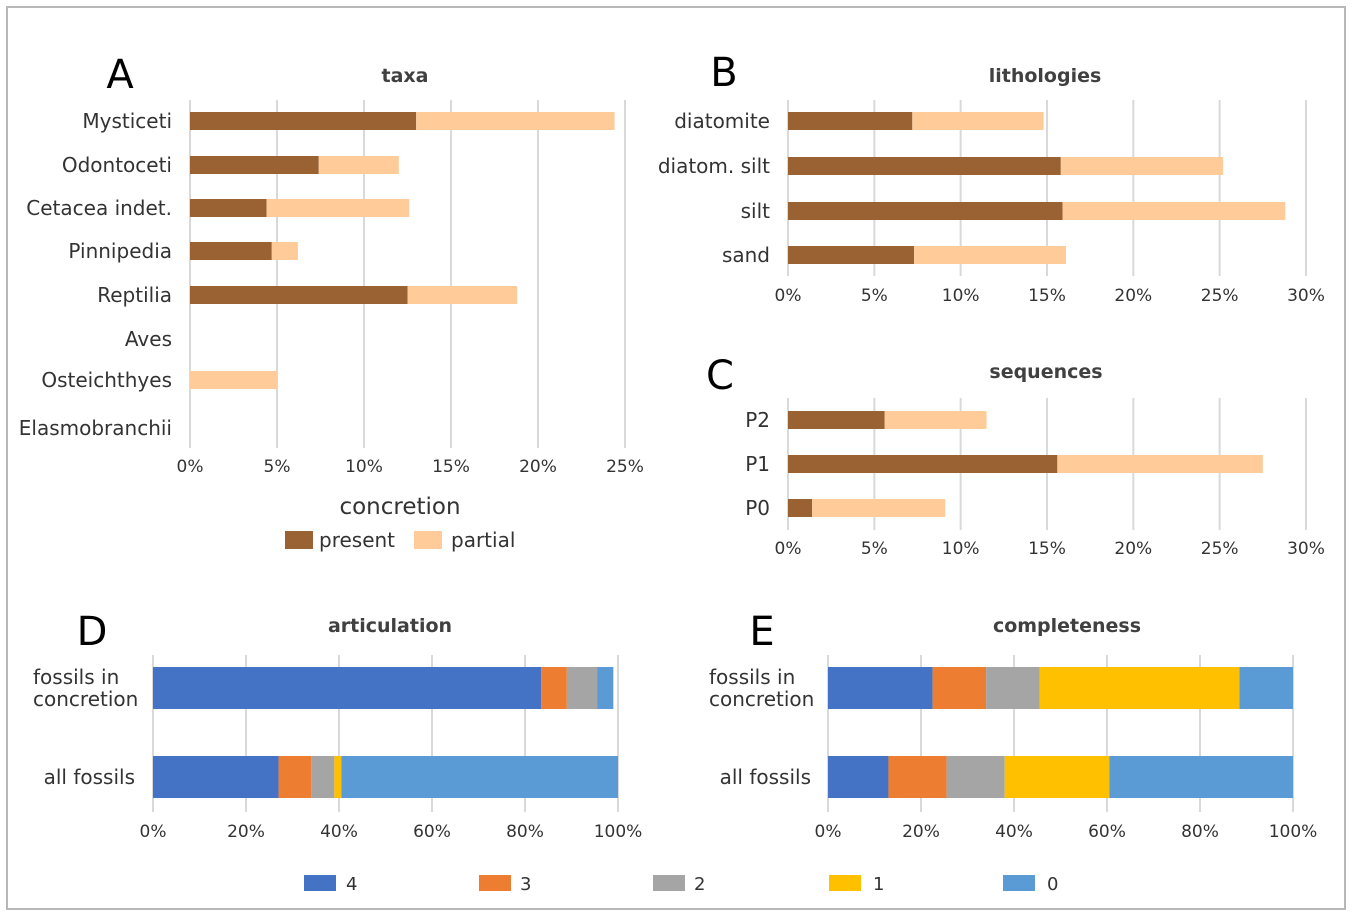 This screenshot has width=1354, height=916. I want to click on category-label: P2, so click(757, 420).